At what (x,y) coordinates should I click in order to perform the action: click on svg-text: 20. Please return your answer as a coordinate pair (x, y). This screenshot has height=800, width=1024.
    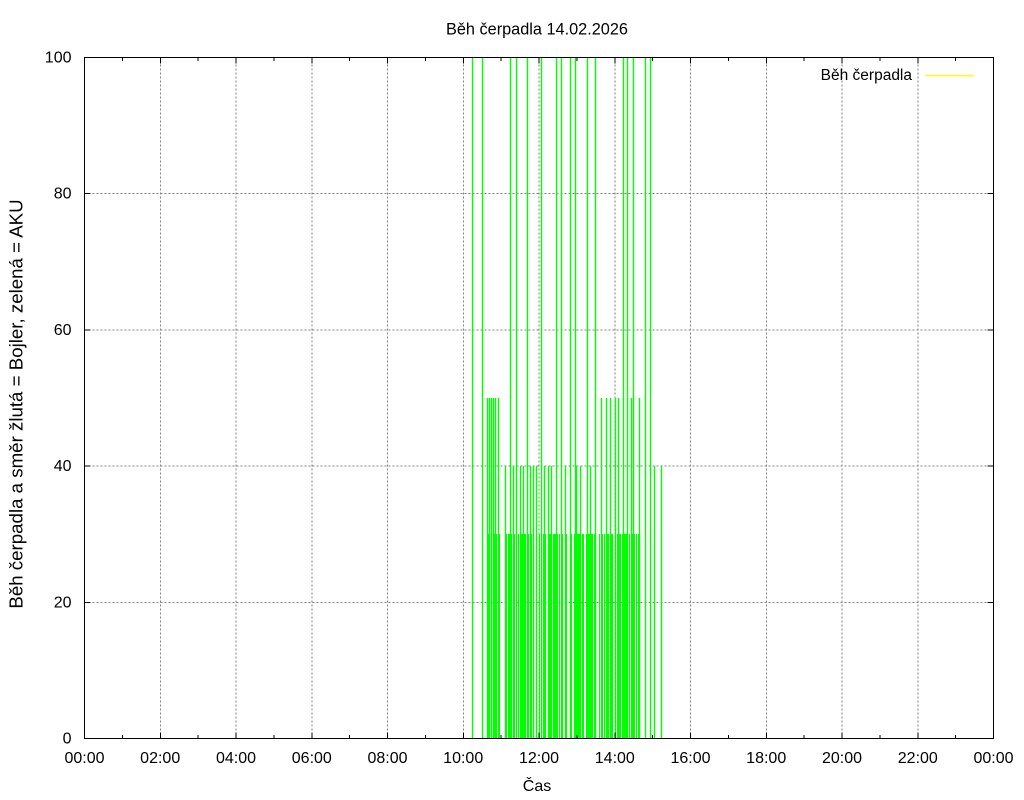
    Looking at the image, I should click on (63, 602).